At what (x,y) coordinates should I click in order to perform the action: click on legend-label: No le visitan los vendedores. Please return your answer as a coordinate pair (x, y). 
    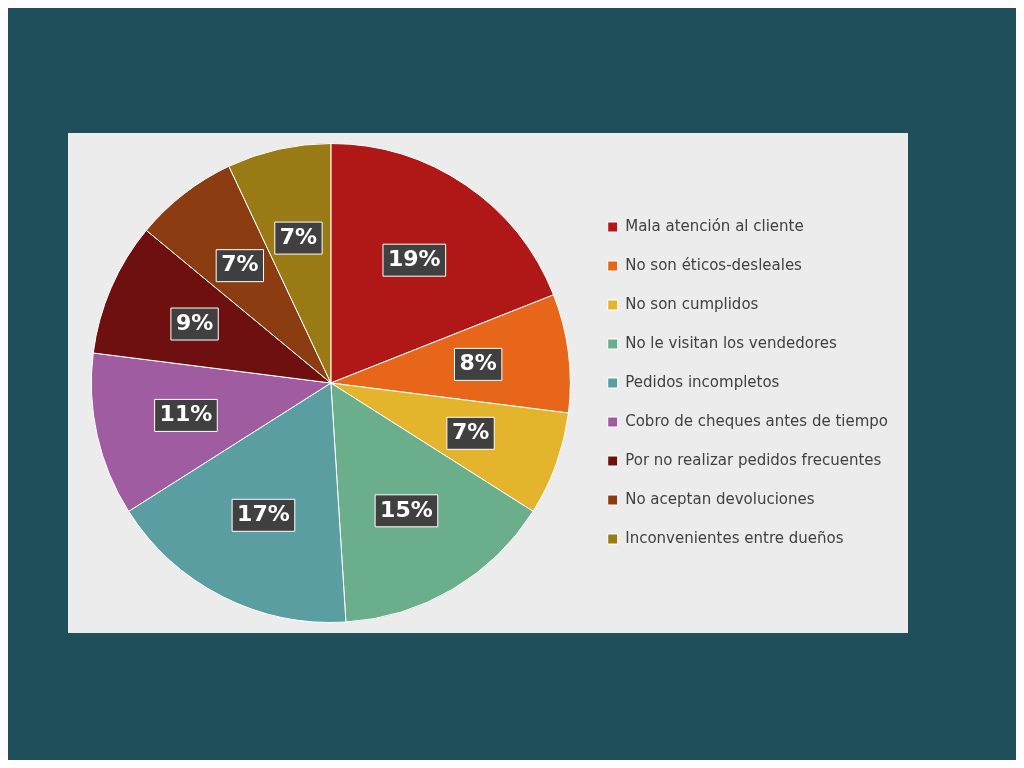
    Looking at the image, I should click on (731, 342).